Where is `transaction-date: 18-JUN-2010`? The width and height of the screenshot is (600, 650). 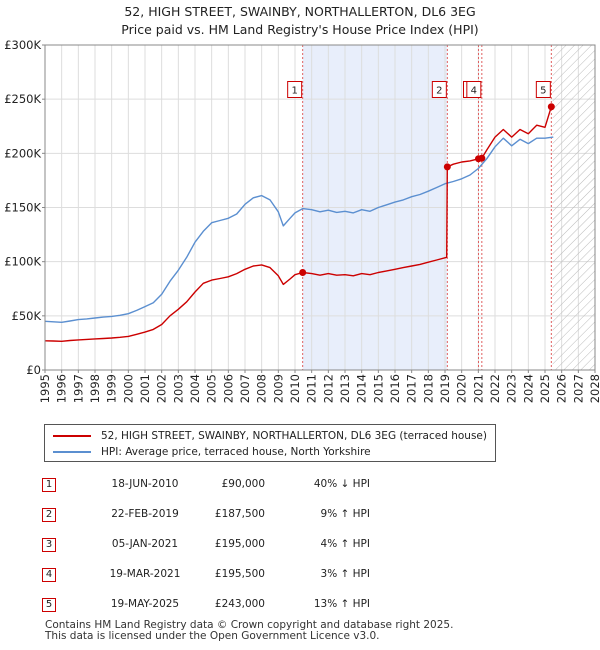 transaction-date: 18-JUN-2010 is located at coordinates (145, 484).